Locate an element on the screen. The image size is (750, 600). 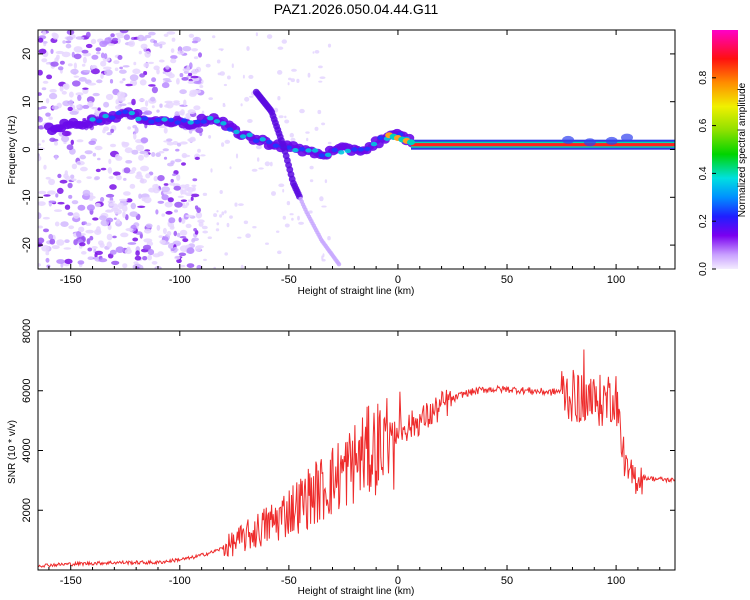
tone-onset is located at coordinates (411, 142).